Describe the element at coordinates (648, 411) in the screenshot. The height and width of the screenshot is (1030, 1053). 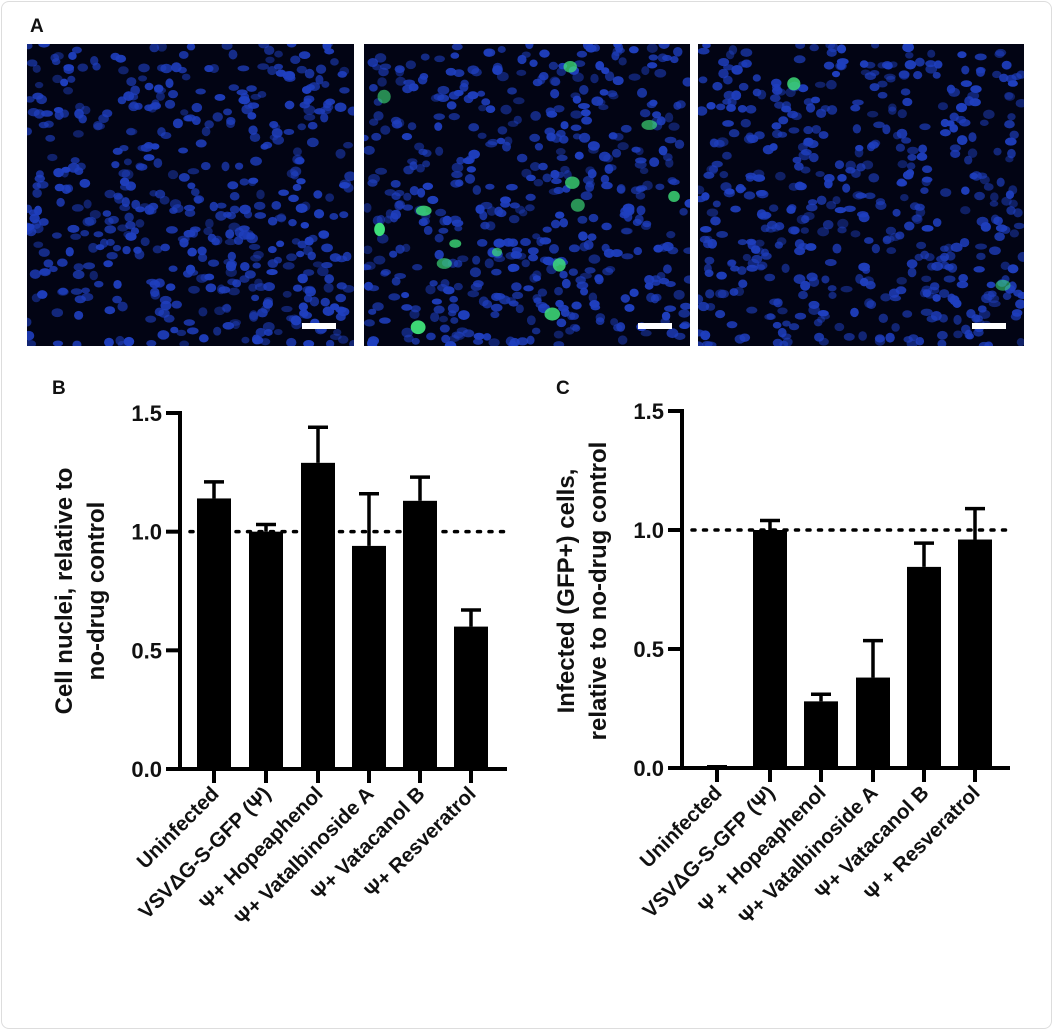
I see `y-tick-label: 1.5` at that location.